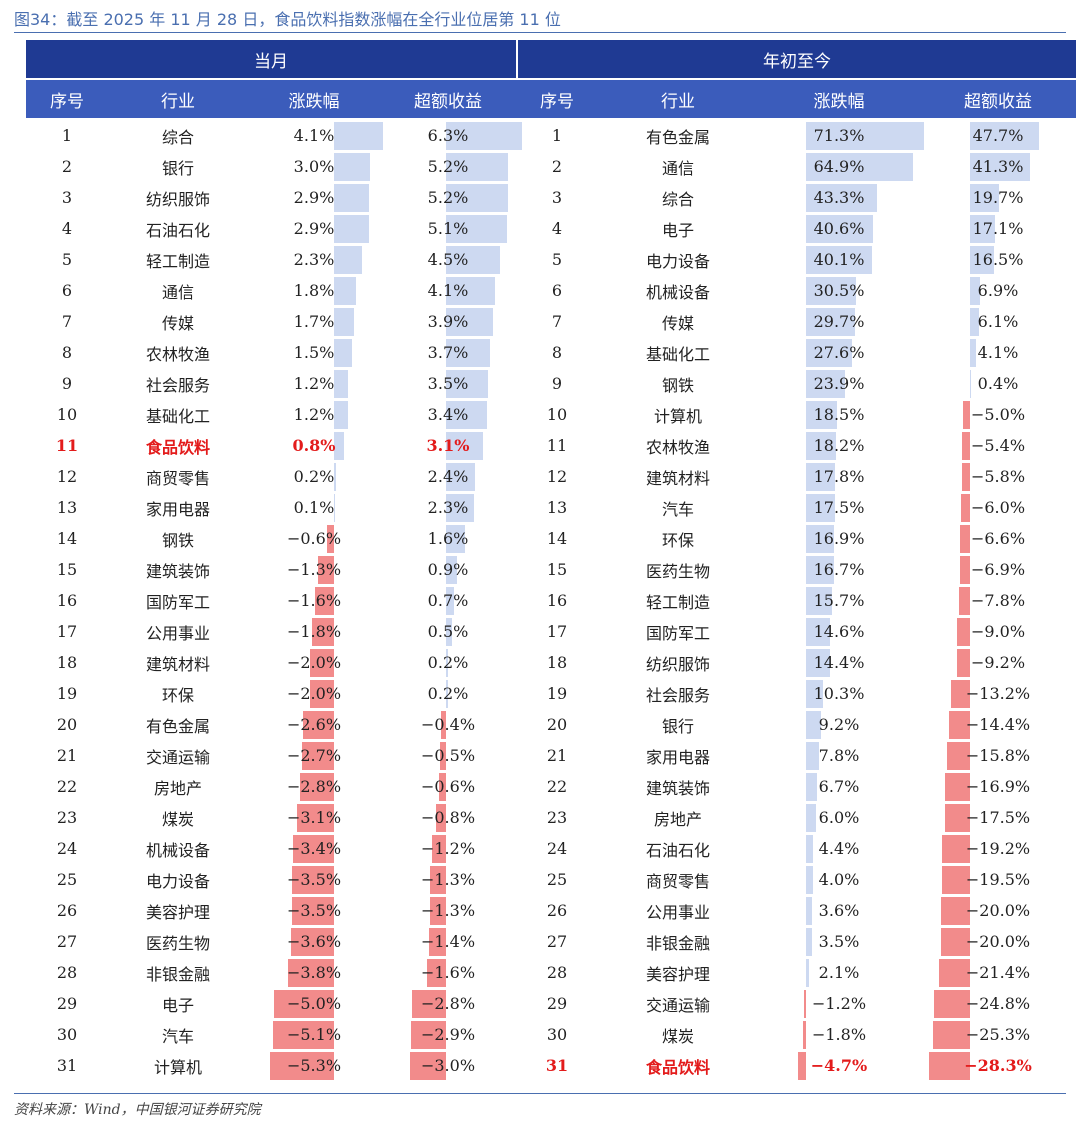 This screenshot has width=1080, height=1127. Describe the element at coordinates (448, 941) in the screenshot. I see `monthly-excess-cell: −1.4%` at that location.